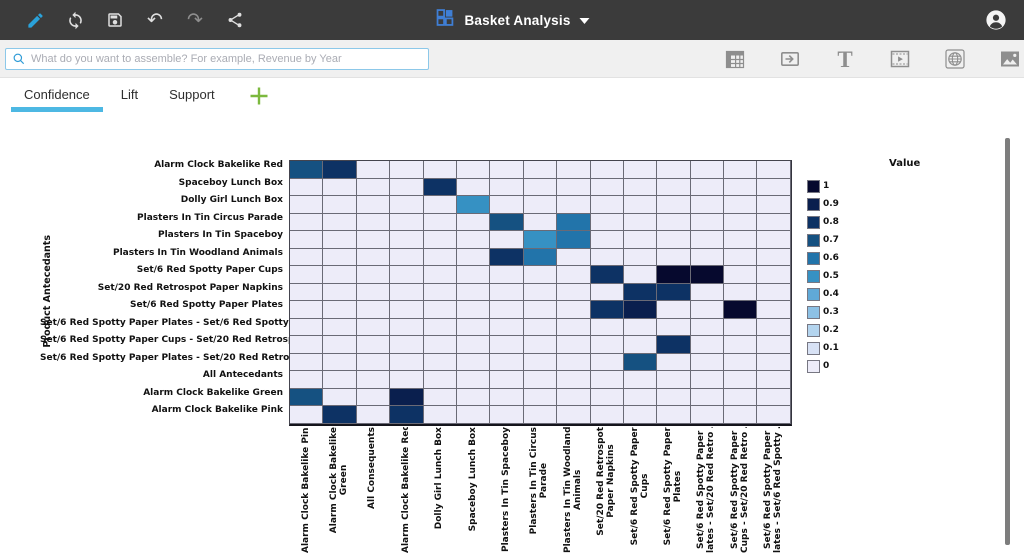 The height and width of the screenshot is (556, 1024). What do you see at coordinates (35, 20) in the screenshot?
I see `edit-icon` at bounding box center [35, 20].